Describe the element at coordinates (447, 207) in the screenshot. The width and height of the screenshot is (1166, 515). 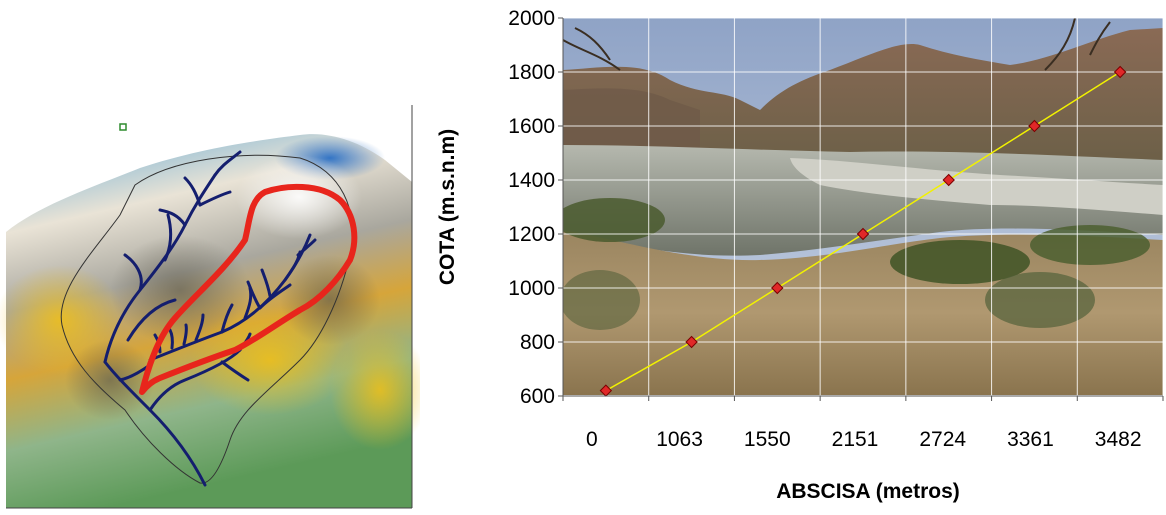
I see `y-axis-title: COTA (m.s.n.m)` at that location.